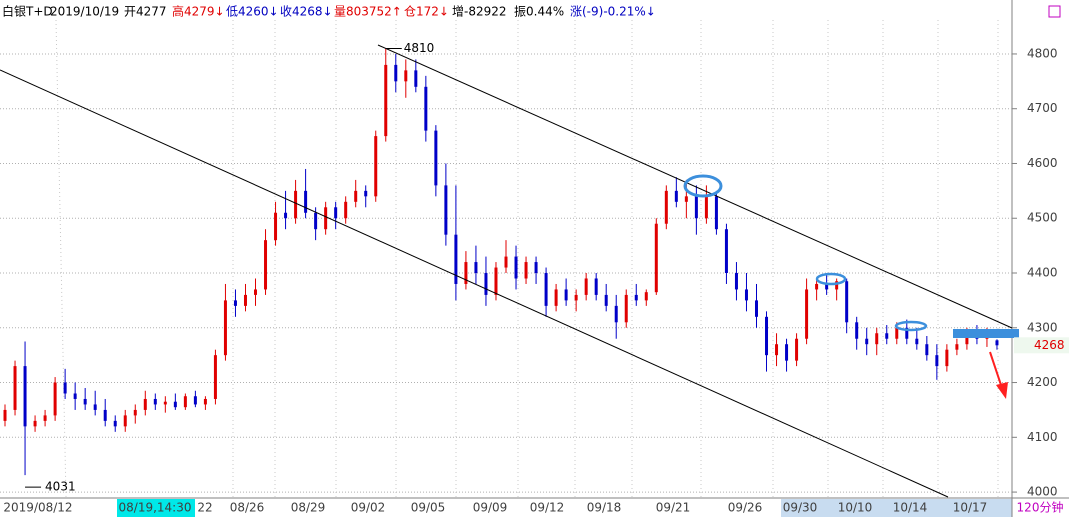 The height and width of the screenshot is (517, 1069). What do you see at coordinates (604, 508) in the screenshot?
I see `x-tick-label: 09/18` at bounding box center [604, 508].